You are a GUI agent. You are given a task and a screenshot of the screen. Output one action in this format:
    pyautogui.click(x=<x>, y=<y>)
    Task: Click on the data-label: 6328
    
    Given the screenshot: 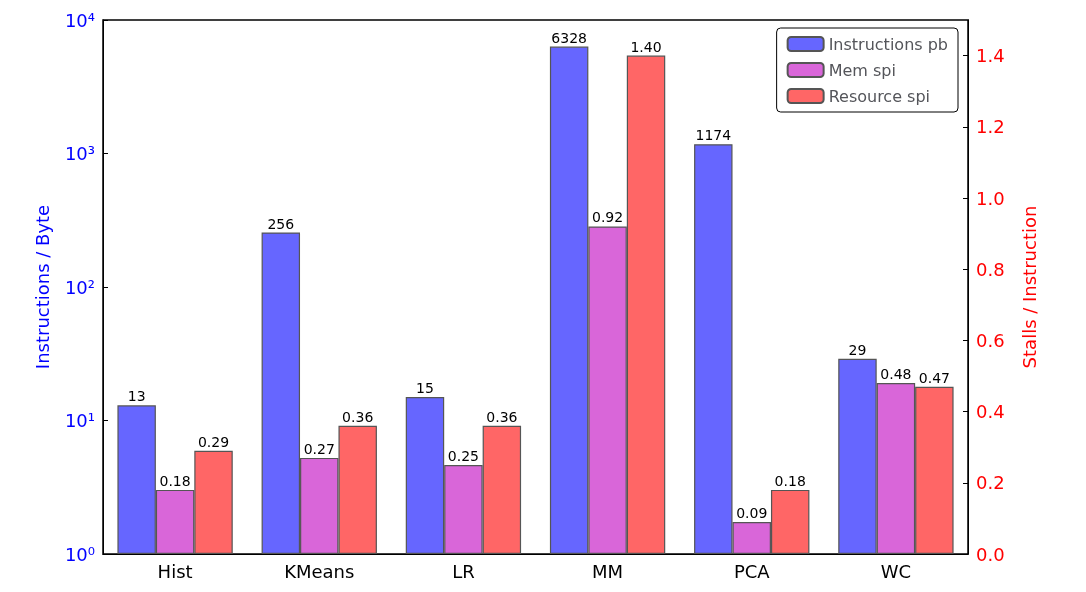 What is the action you would take?
    pyautogui.click(x=569, y=37)
    